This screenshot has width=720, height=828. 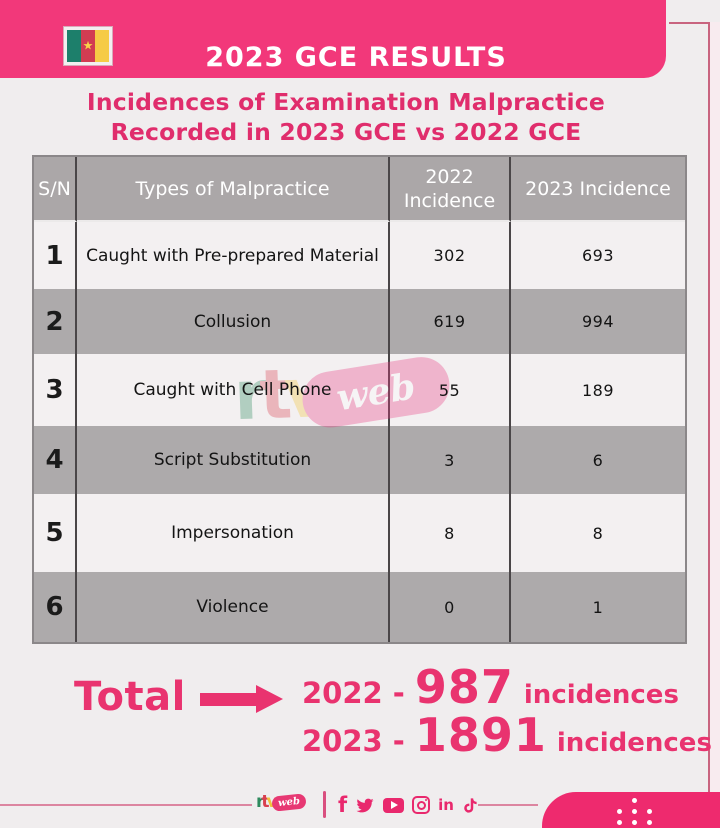 I want to click on total-2022-unit: incidences, so click(x=601, y=695).